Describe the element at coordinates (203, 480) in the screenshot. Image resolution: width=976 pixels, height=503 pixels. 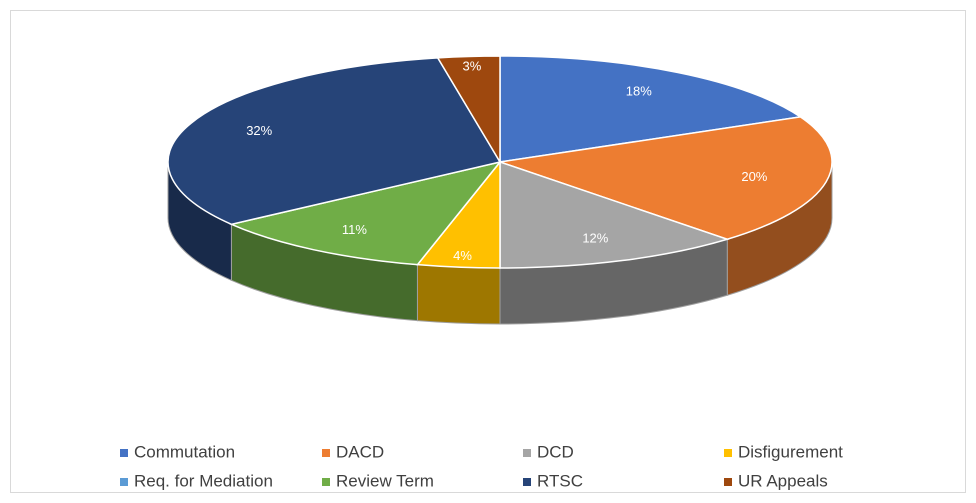
I see `legend-label: Req. for Mediation` at that location.